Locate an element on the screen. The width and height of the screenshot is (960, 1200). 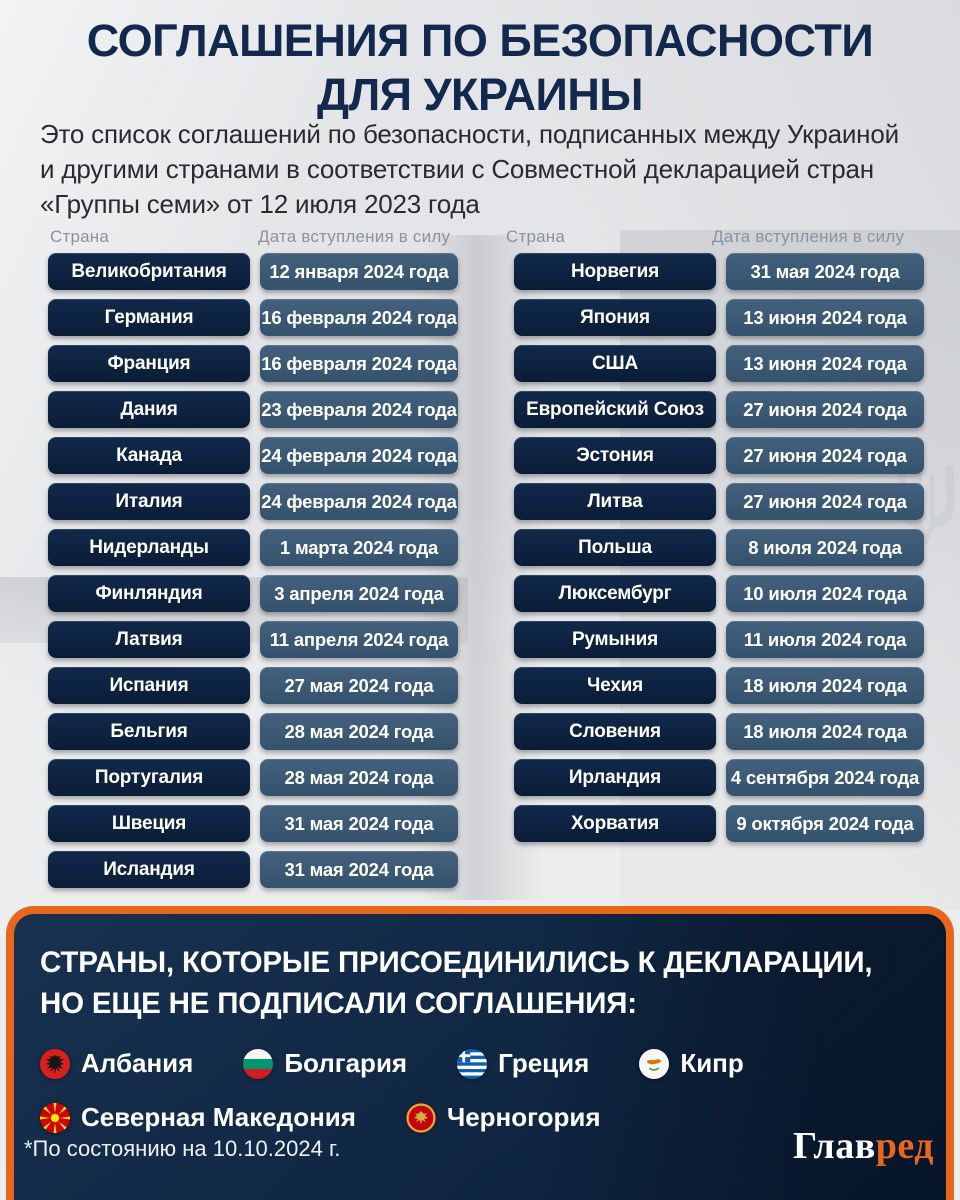
country-pill: Хорватия is located at coordinates (615, 823).